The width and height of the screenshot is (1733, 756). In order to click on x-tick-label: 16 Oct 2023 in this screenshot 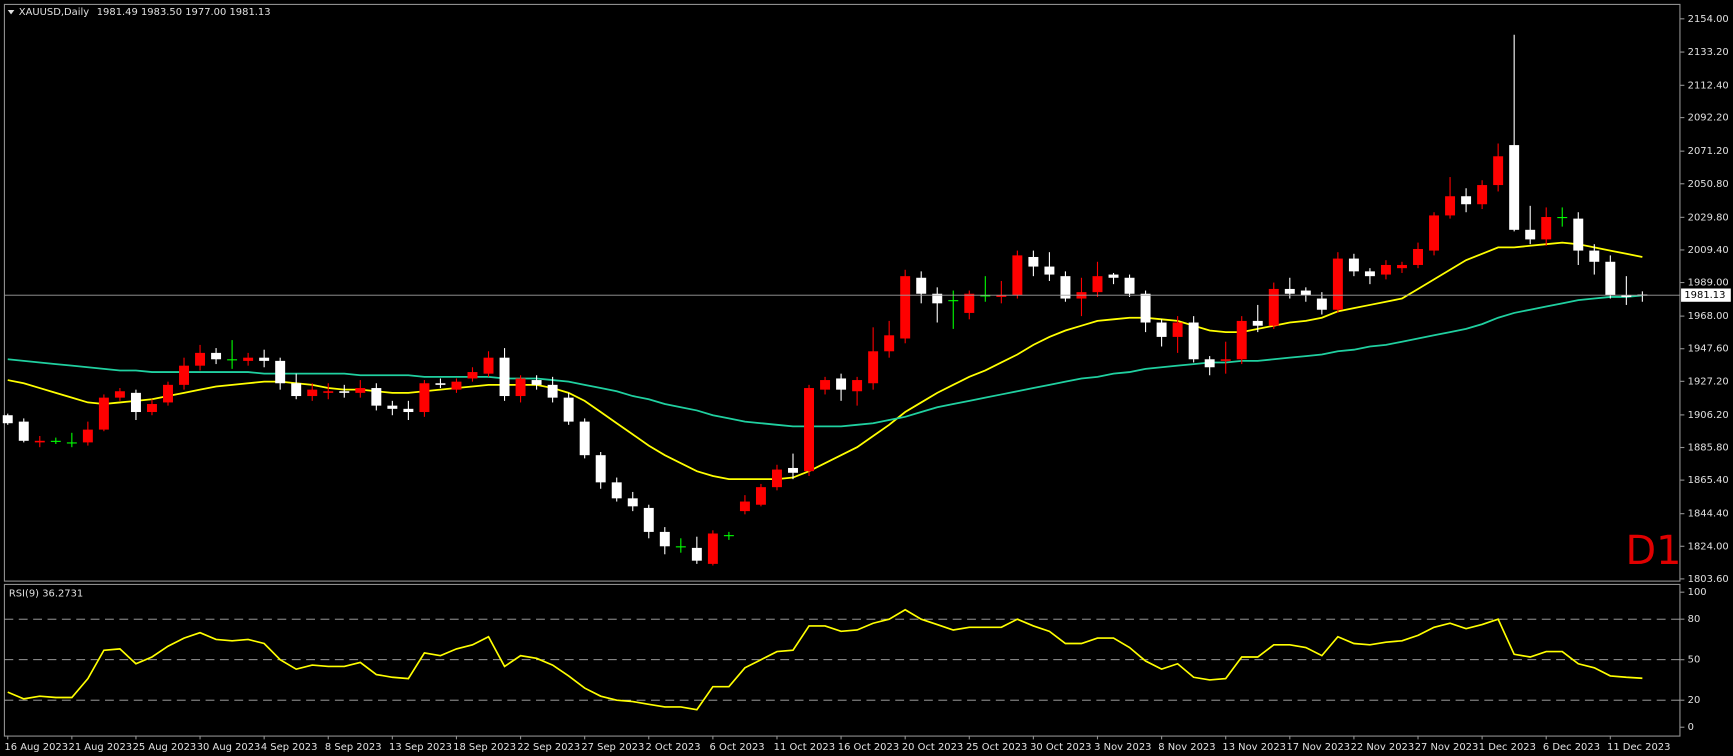, I will do `click(868, 747)`.